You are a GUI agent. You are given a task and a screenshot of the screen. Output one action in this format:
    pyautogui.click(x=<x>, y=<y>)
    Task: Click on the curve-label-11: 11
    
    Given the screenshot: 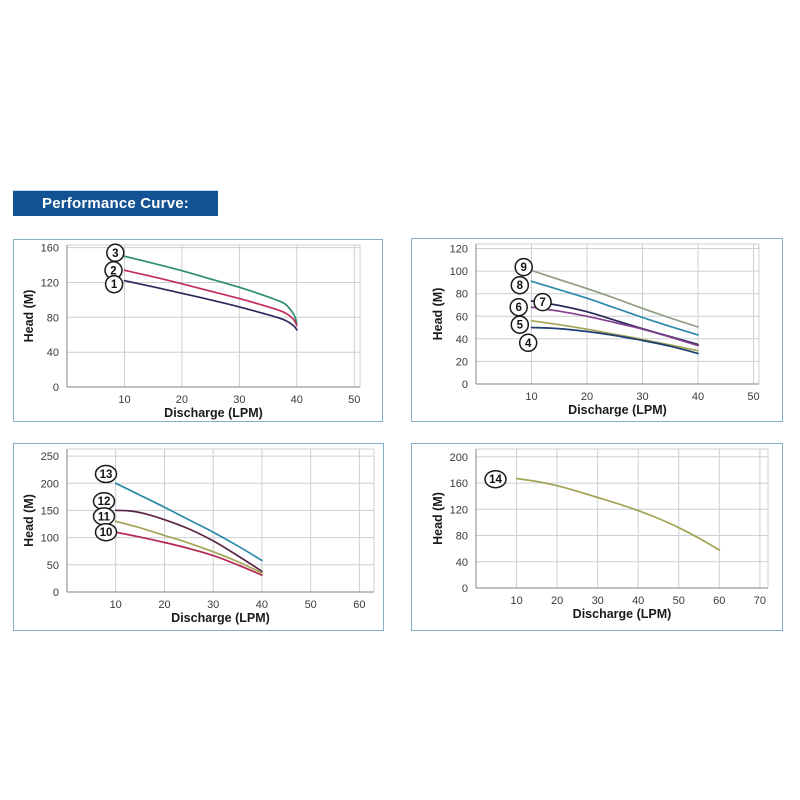 What is the action you would take?
    pyautogui.click(x=104, y=516)
    